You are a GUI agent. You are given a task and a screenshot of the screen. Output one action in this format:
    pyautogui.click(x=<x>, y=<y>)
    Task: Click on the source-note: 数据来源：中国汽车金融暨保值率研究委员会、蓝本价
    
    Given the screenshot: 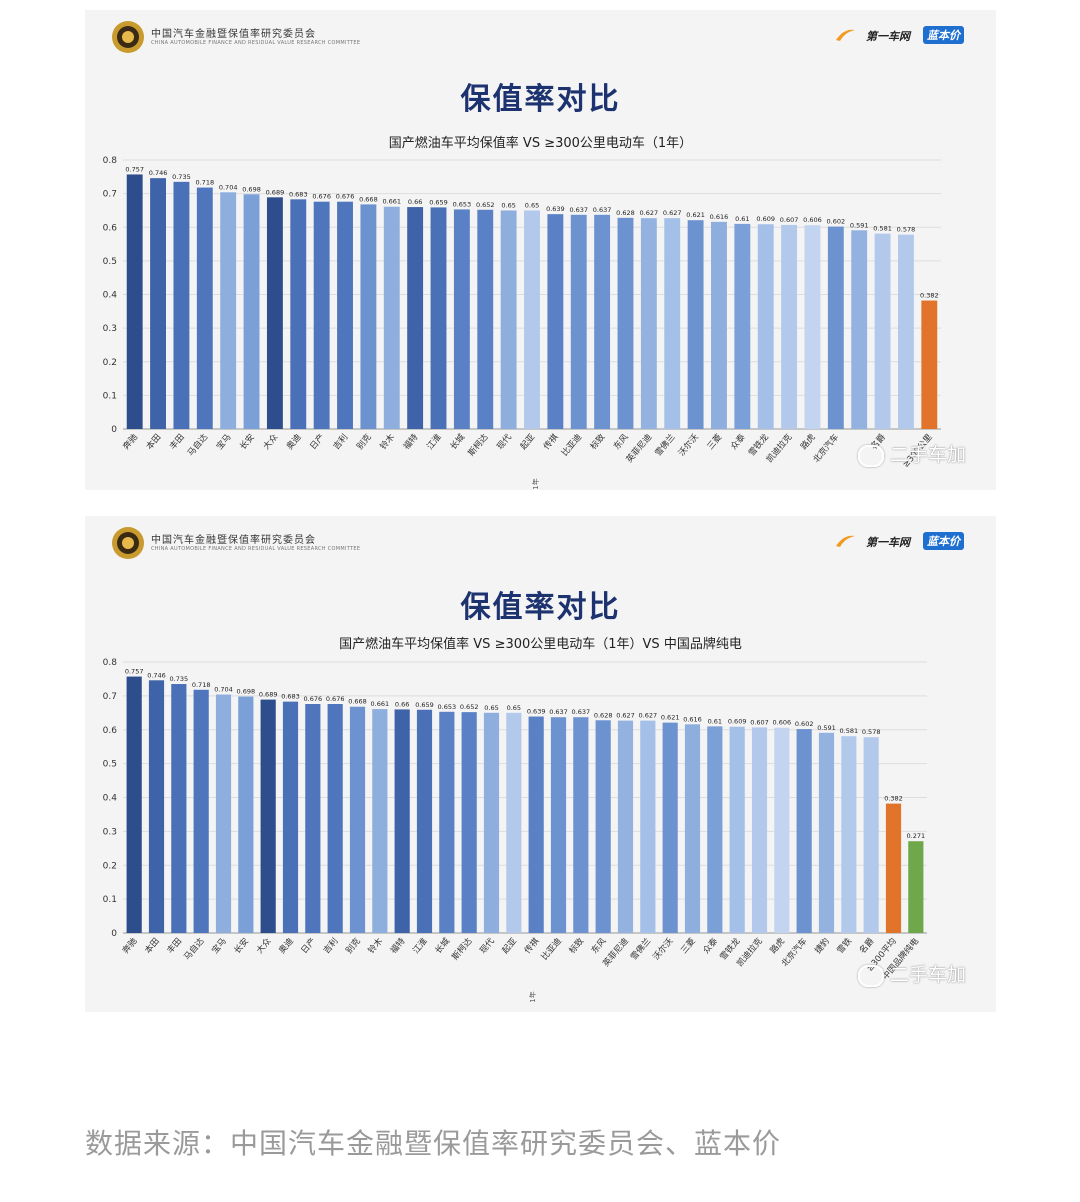 What is the action you would take?
    pyautogui.click(x=433, y=1143)
    